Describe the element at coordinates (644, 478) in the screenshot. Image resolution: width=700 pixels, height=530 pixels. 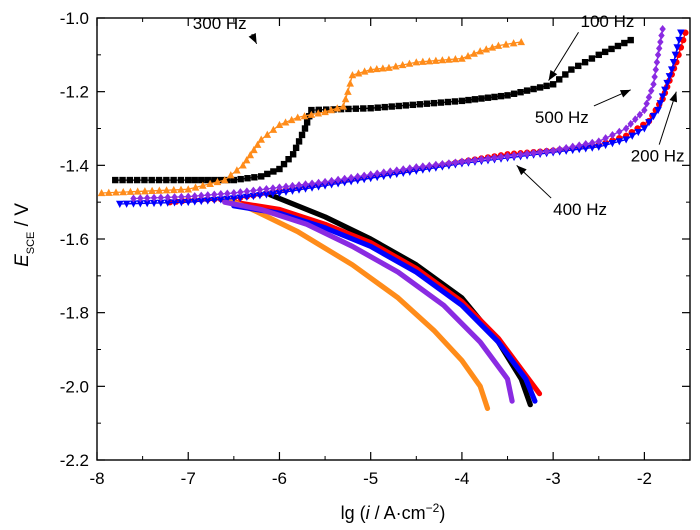
I see `x-tick-label: -2` at that location.